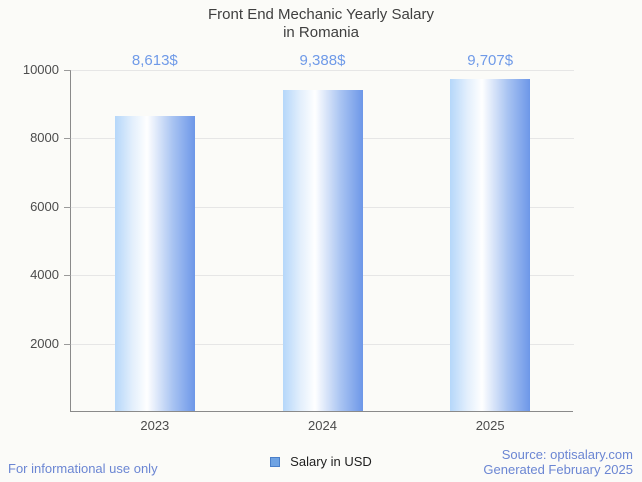  What do you see at coordinates (331, 461) in the screenshot?
I see `legend-label: Salary in USD` at bounding box center [331, 461].